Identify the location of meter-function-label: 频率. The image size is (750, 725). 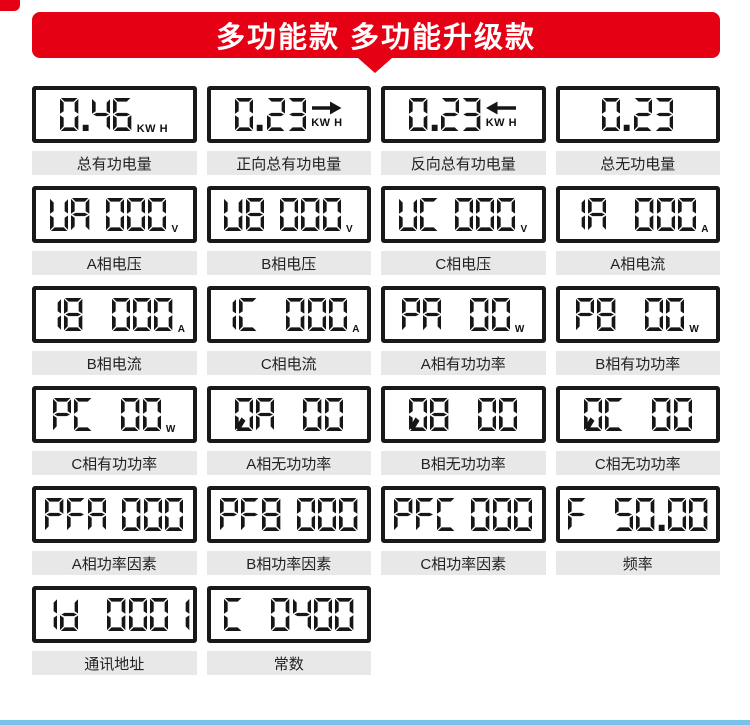
(637, 563).